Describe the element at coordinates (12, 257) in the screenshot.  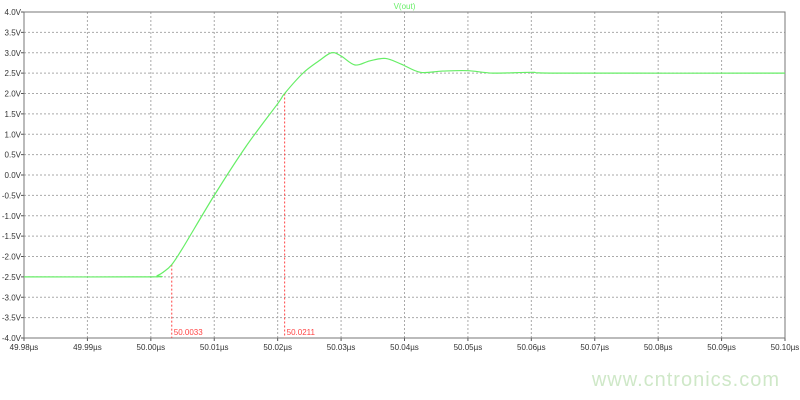
I see `y-tick-label: -2.0V` at that location.